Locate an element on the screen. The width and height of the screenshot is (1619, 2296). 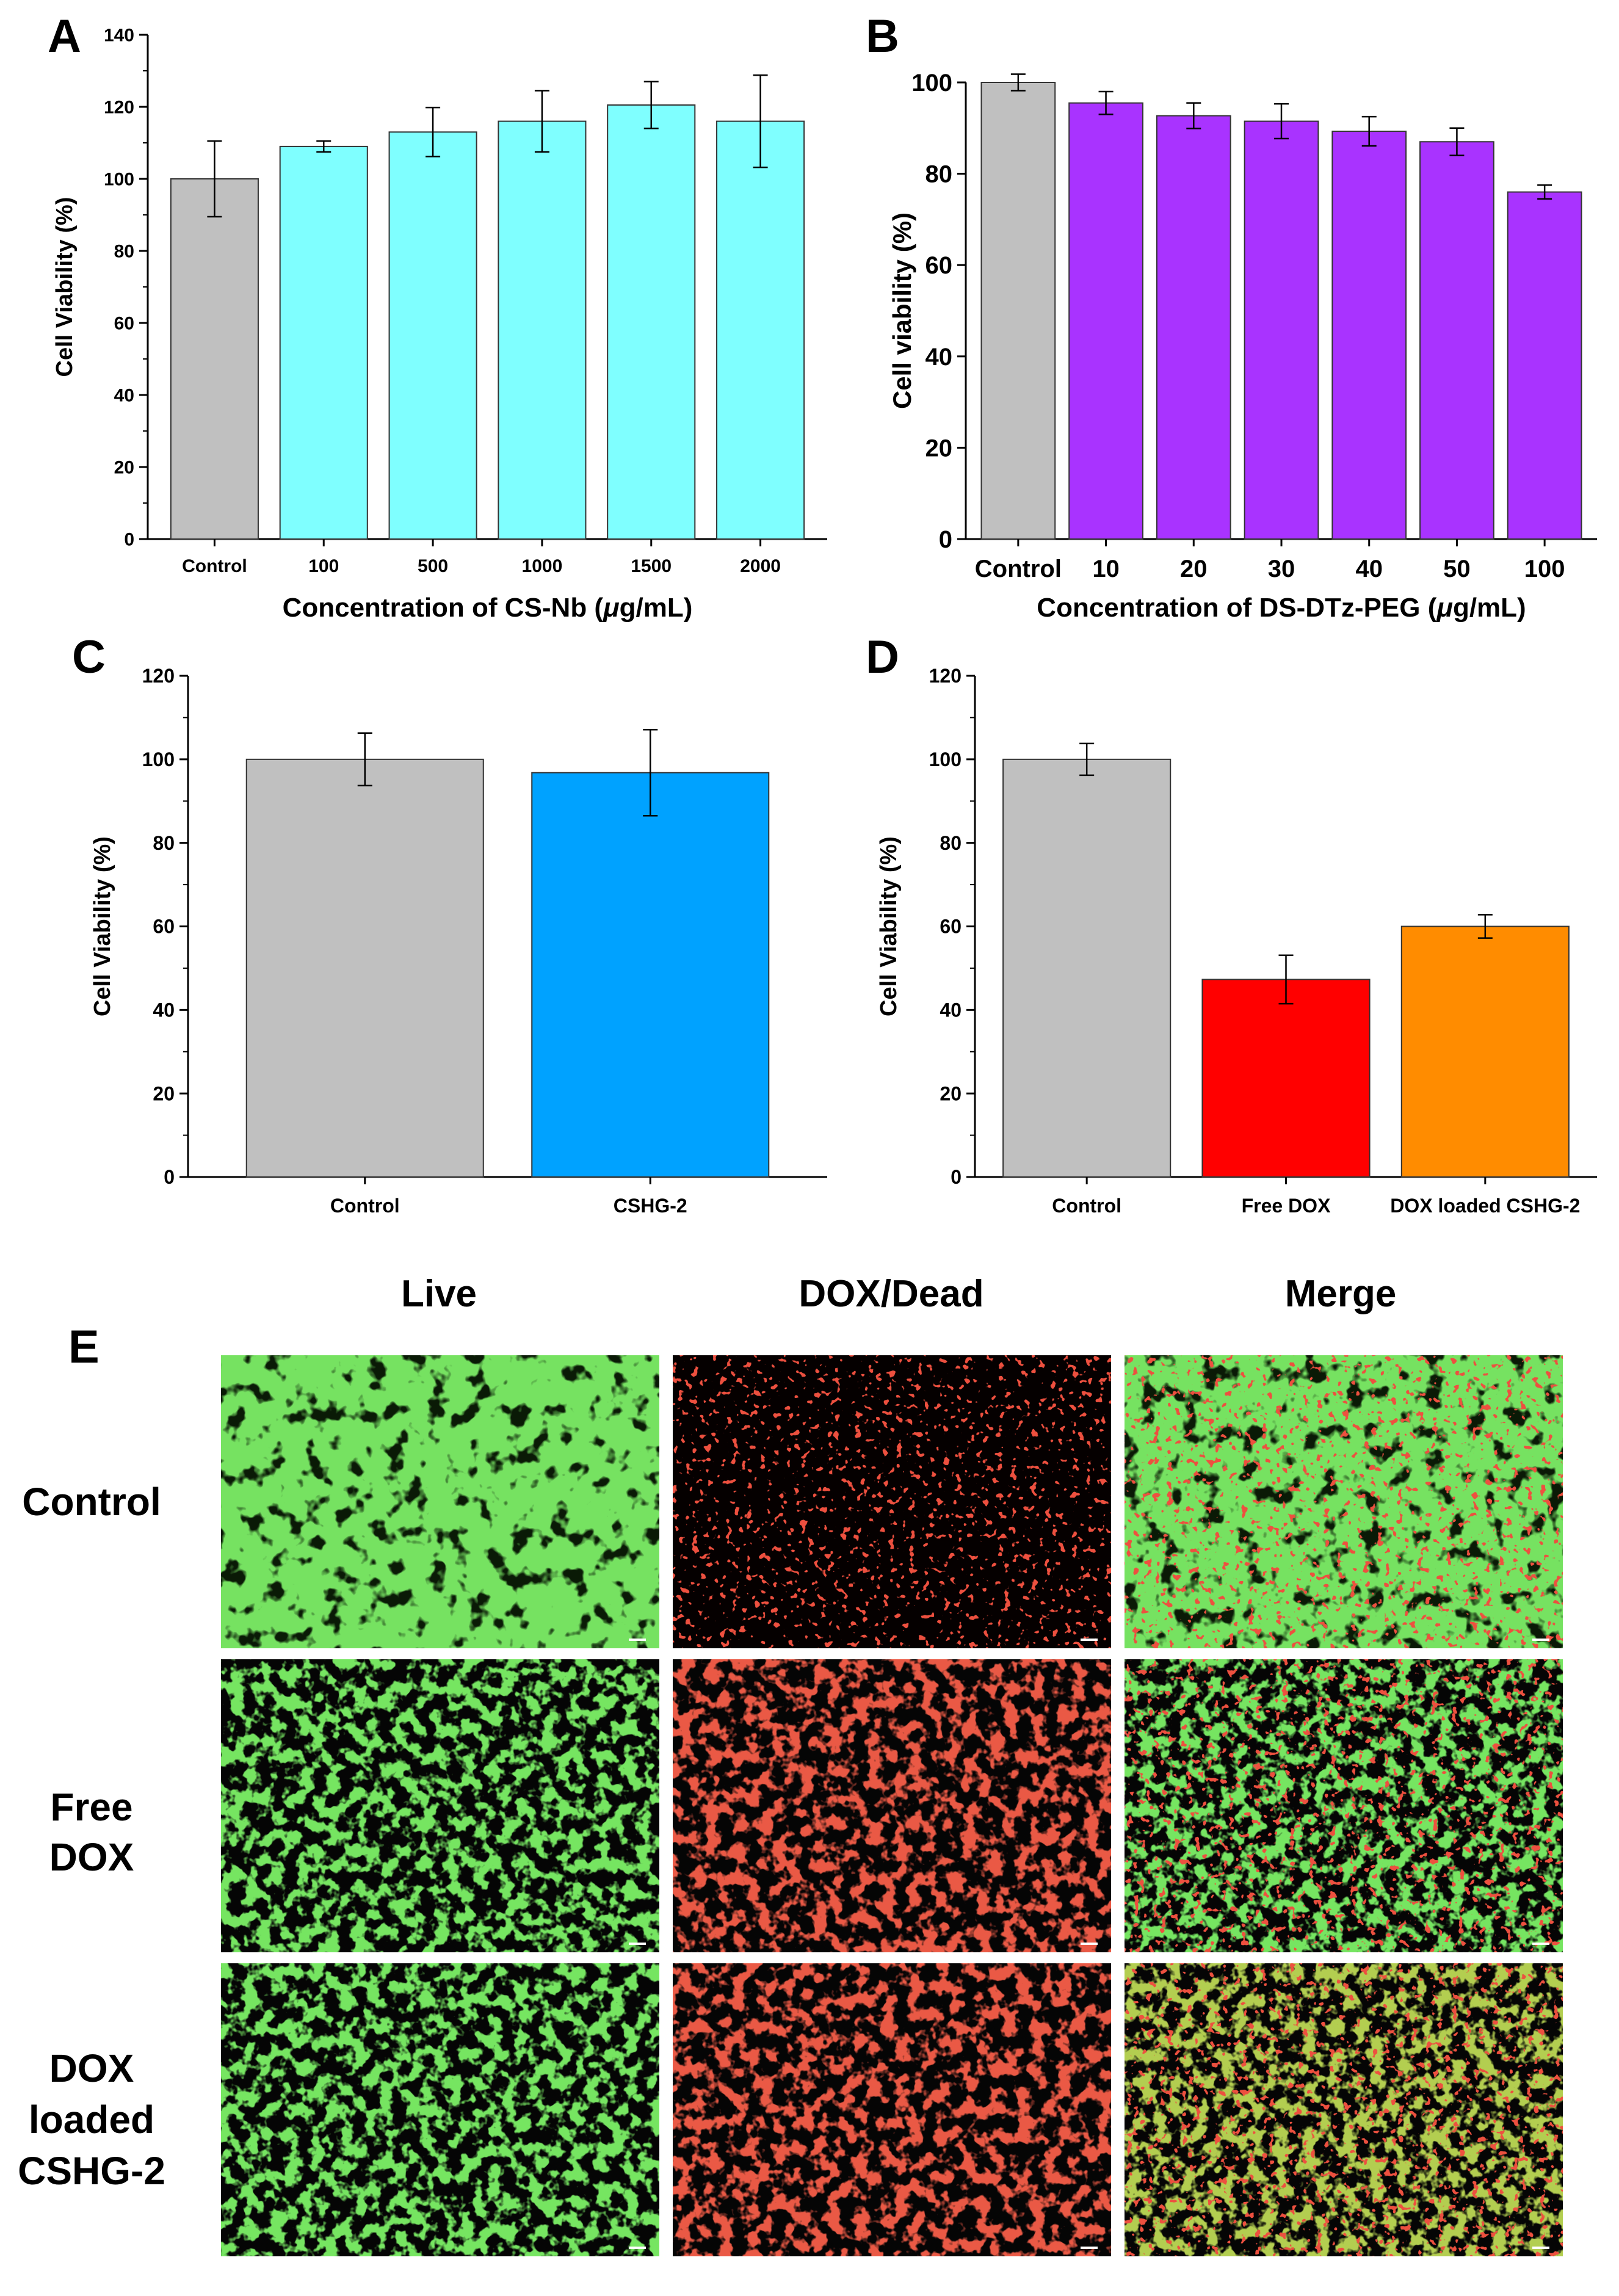
x-tick-label: DOX loaded CSHG-2 is located at coordinates (1485, 1206).